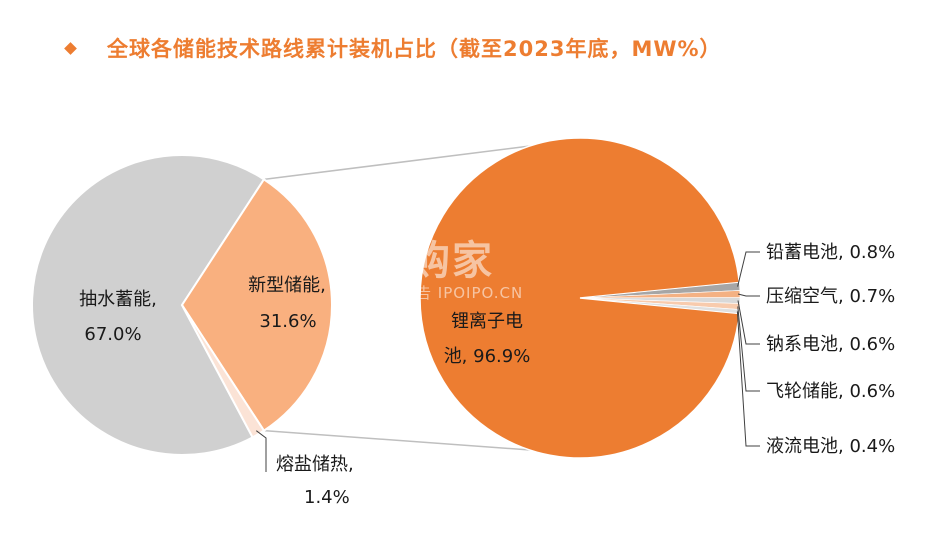 The width and height of the screenshot is (947, 538). I want to click on chart-title: 全球各储能技术路线累计装机占比（截至2023年底，MW%）, so click(414, 49).